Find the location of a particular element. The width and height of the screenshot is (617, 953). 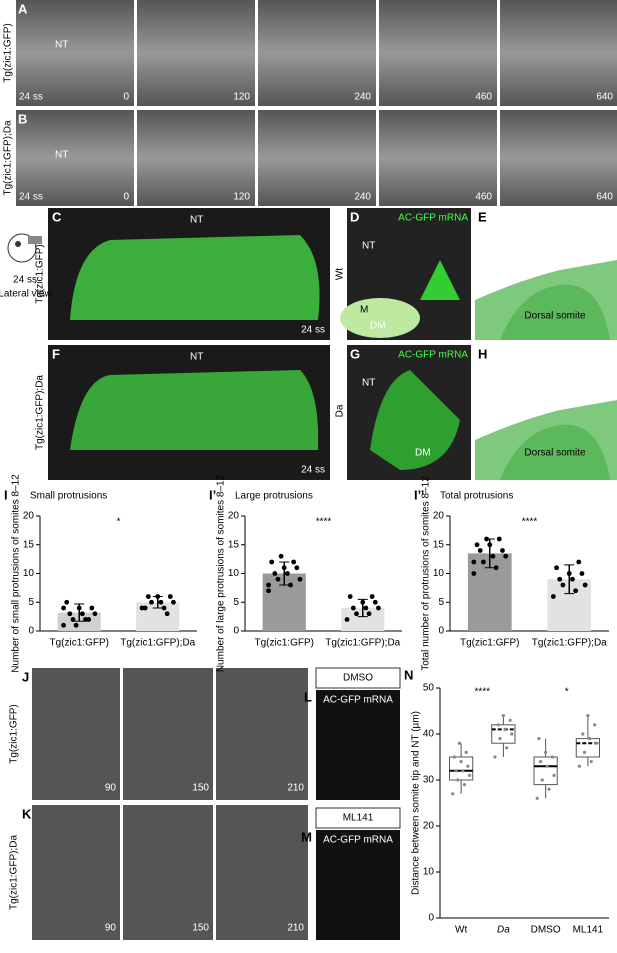

time-label: 0 is located at coordinates (126, 197).